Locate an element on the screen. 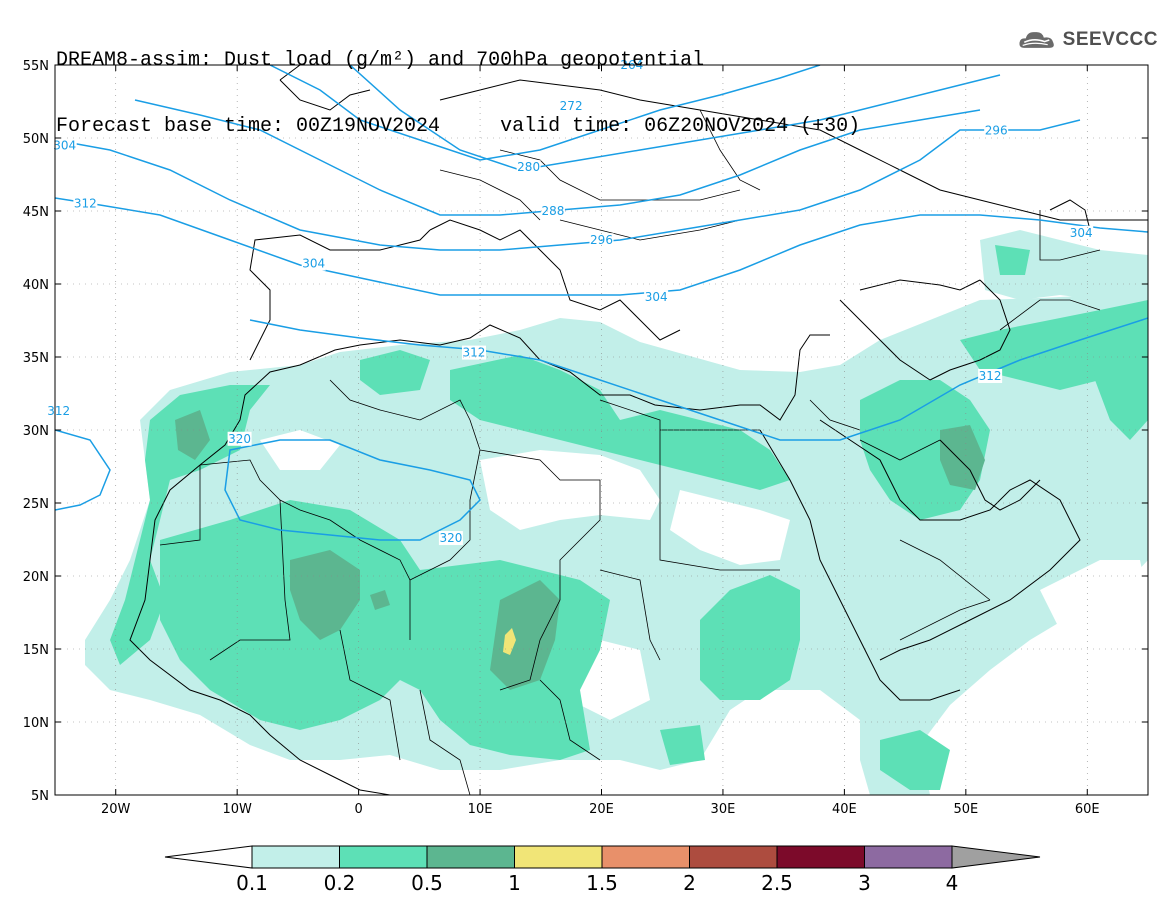 This screenshot has height=907, width=1165. lon-label: 40E is located at coordinates (844, 809).